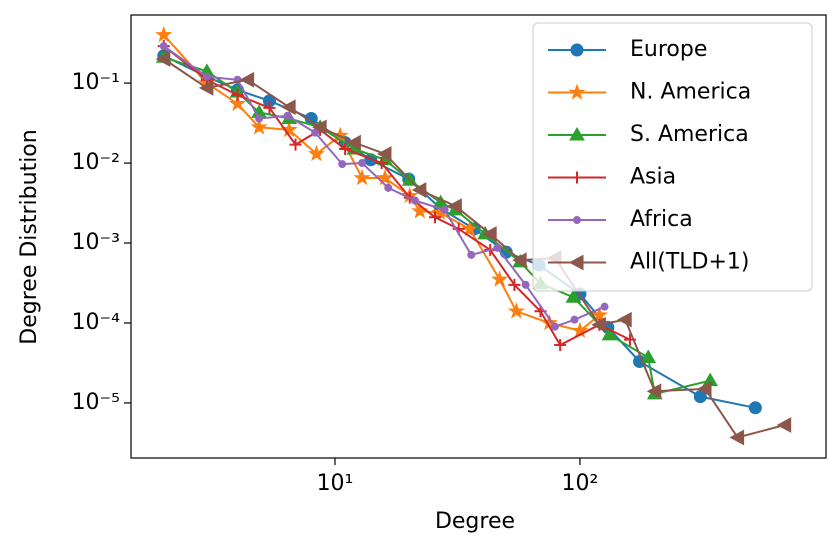  I want to click on legend-label: Asia, so click(653, 177).